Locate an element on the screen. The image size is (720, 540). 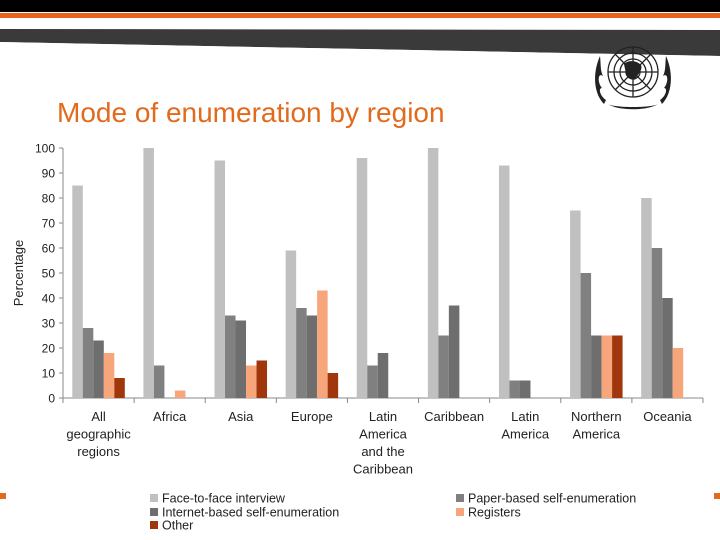
y-tick-label: 50 is located at coordinates (49, 274).